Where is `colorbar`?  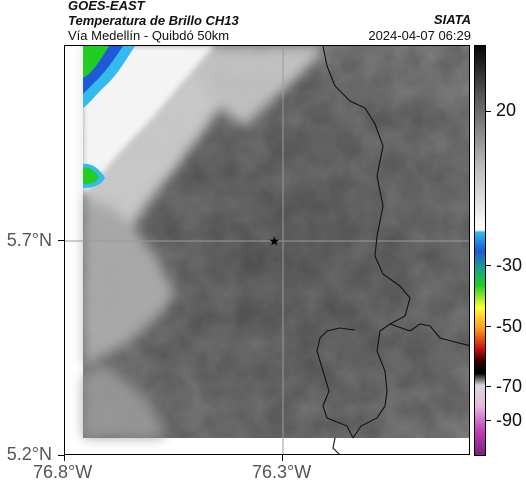 colorbar is located at coordinates (480, 250).